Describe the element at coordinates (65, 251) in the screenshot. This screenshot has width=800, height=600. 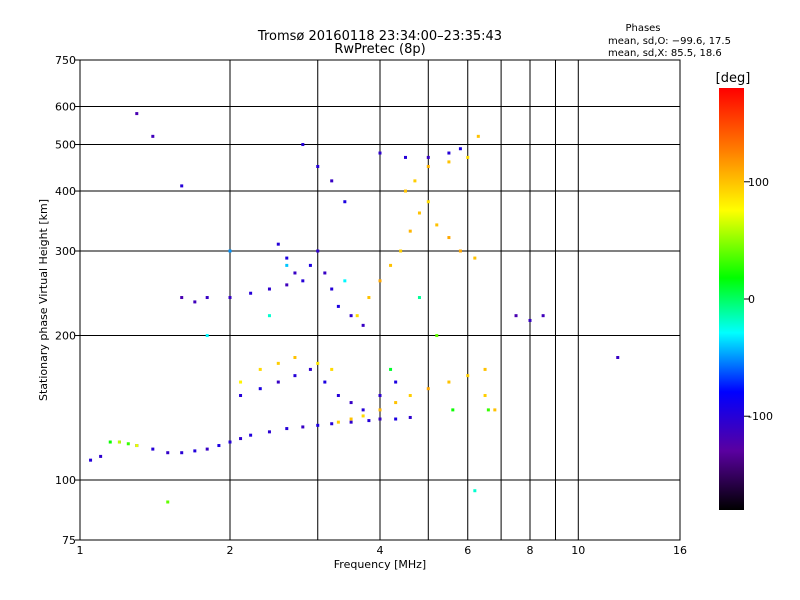
I see `y-tick-label: 300` at that location.